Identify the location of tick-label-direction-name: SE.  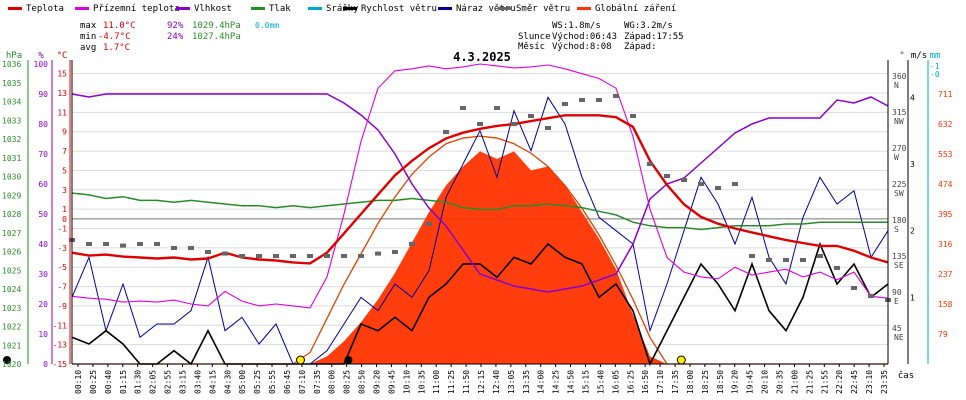
(899, 265).